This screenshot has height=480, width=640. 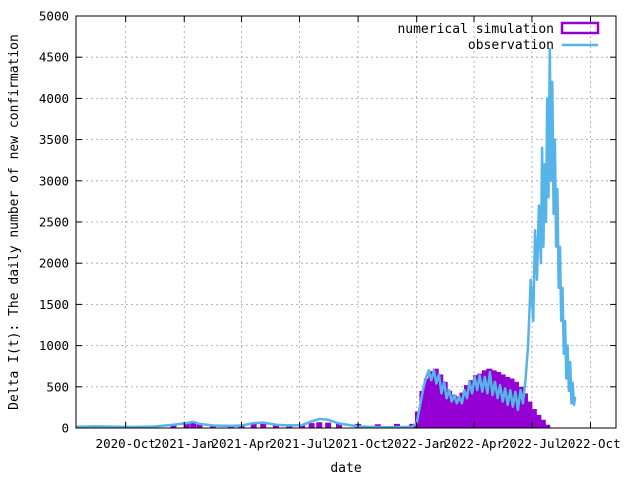 I want to click on legend: numerical simulation observation, so click(x=498, y=37).